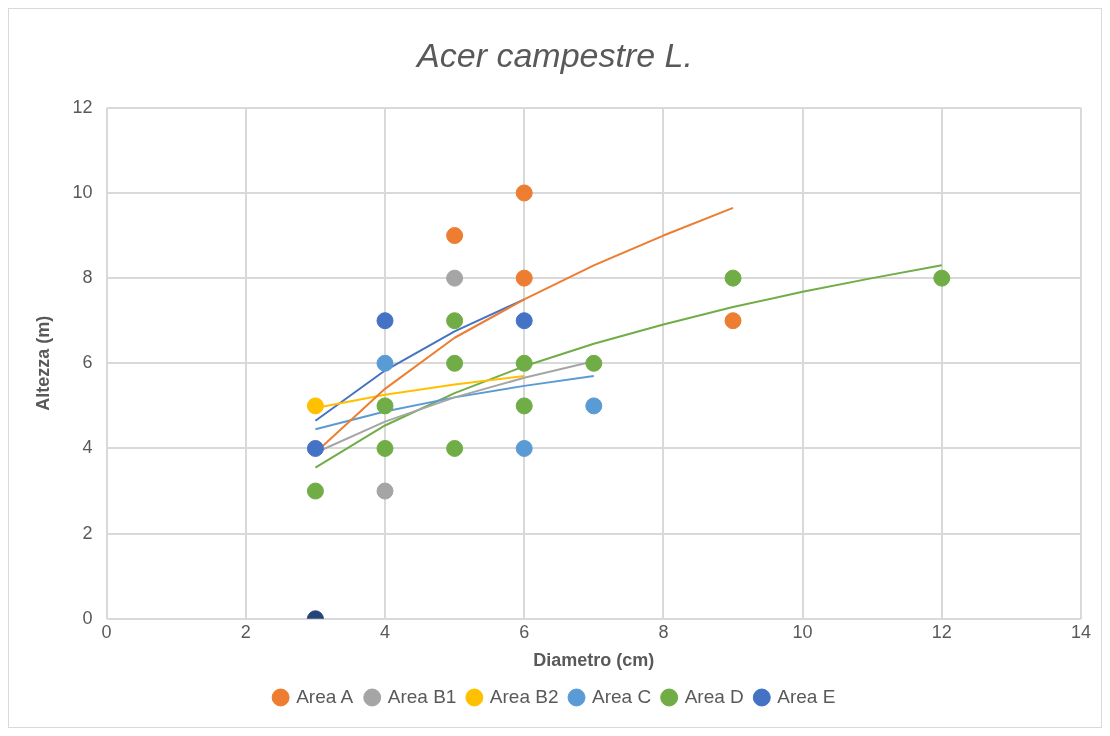 This screenshot has width=1110, height=736. I want to click on x-tick-label: 6, so click(524, 631).